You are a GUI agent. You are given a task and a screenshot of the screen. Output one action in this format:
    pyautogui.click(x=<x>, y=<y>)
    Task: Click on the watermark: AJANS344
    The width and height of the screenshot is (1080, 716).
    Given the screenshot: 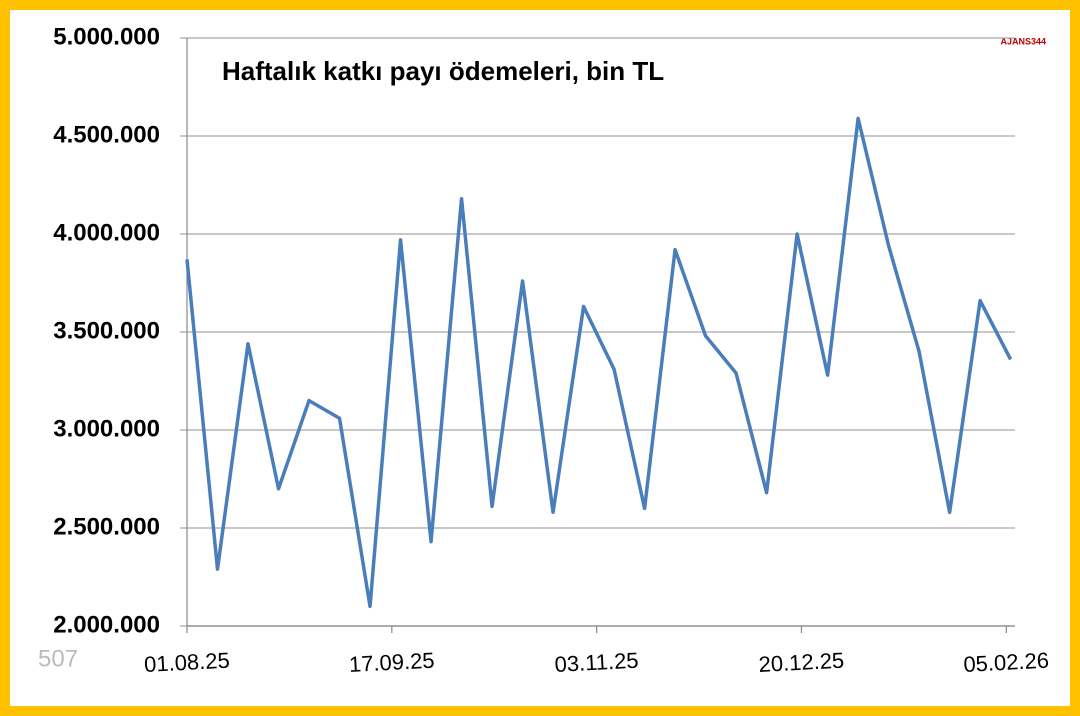 What is the action you would take?
    pyautogui.click(x=1023, y=41)
    